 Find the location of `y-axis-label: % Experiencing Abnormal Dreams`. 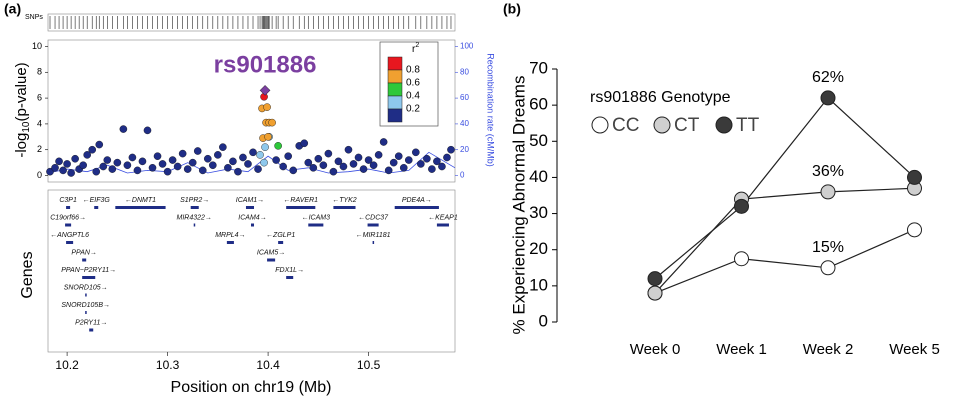

y-axis-label: % Experiencing Abnormal Dreams is located at coordinates (518, 205).